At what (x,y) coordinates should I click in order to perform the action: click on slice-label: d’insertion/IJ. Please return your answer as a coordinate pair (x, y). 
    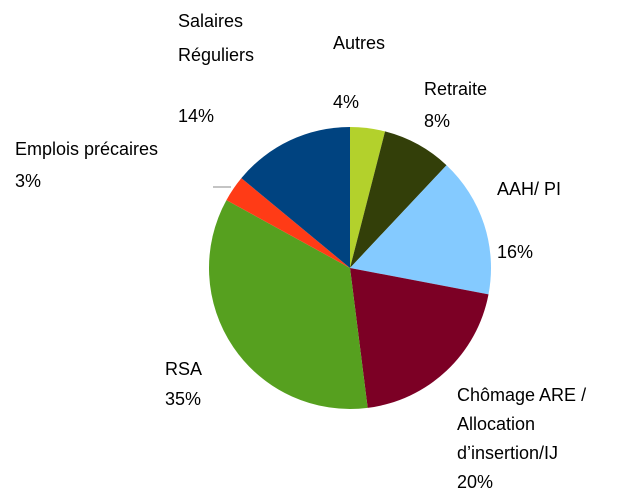
    Looking at the image, I should click on (507, 453).